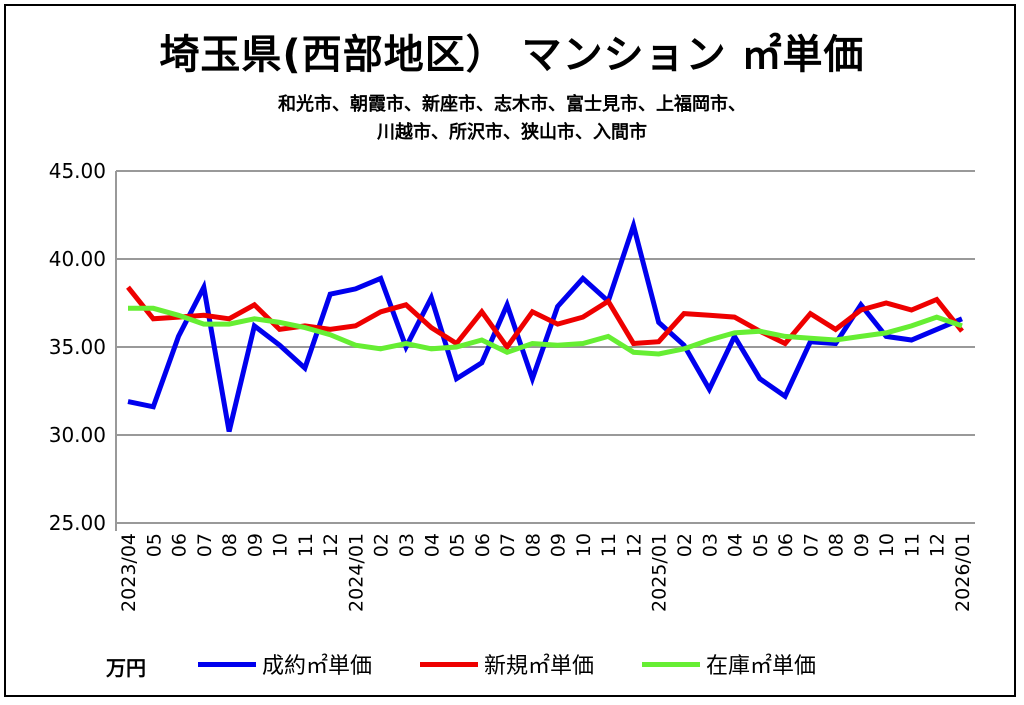  I want to click on legend-item-contract: 成約㎡単価, so click(285, 664).